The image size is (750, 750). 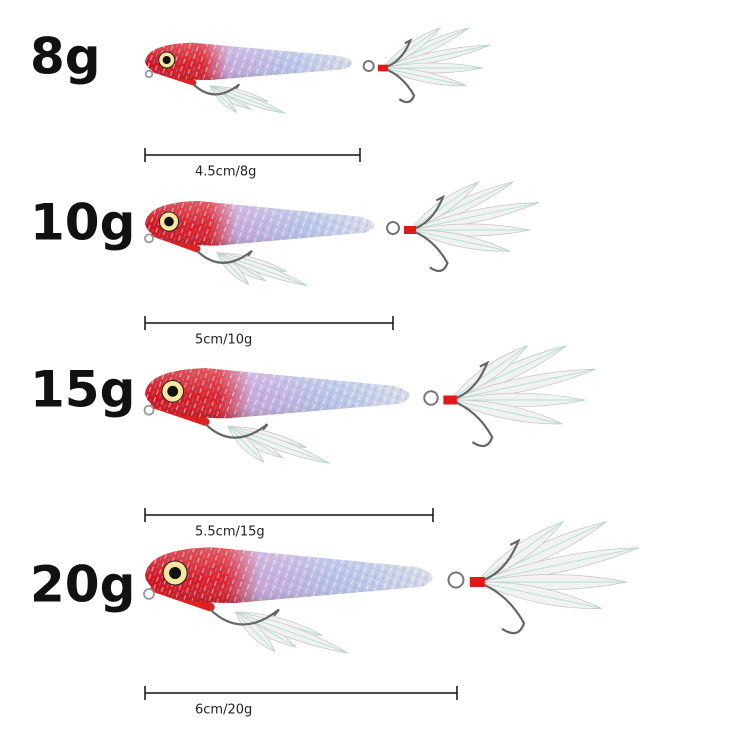 What do you see at coordinates (82, 390) in the screenshot?
I see `weight-label: 15g` at bounding box center [82, 390].